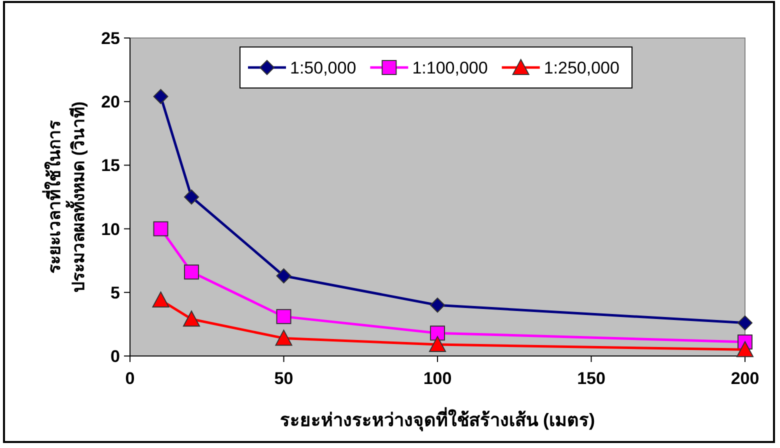 This screenshot has height=448, width=780. Describe the element at coordinates (110, 229) in the screenshot. I see `y-tick-label: 10` at that location.